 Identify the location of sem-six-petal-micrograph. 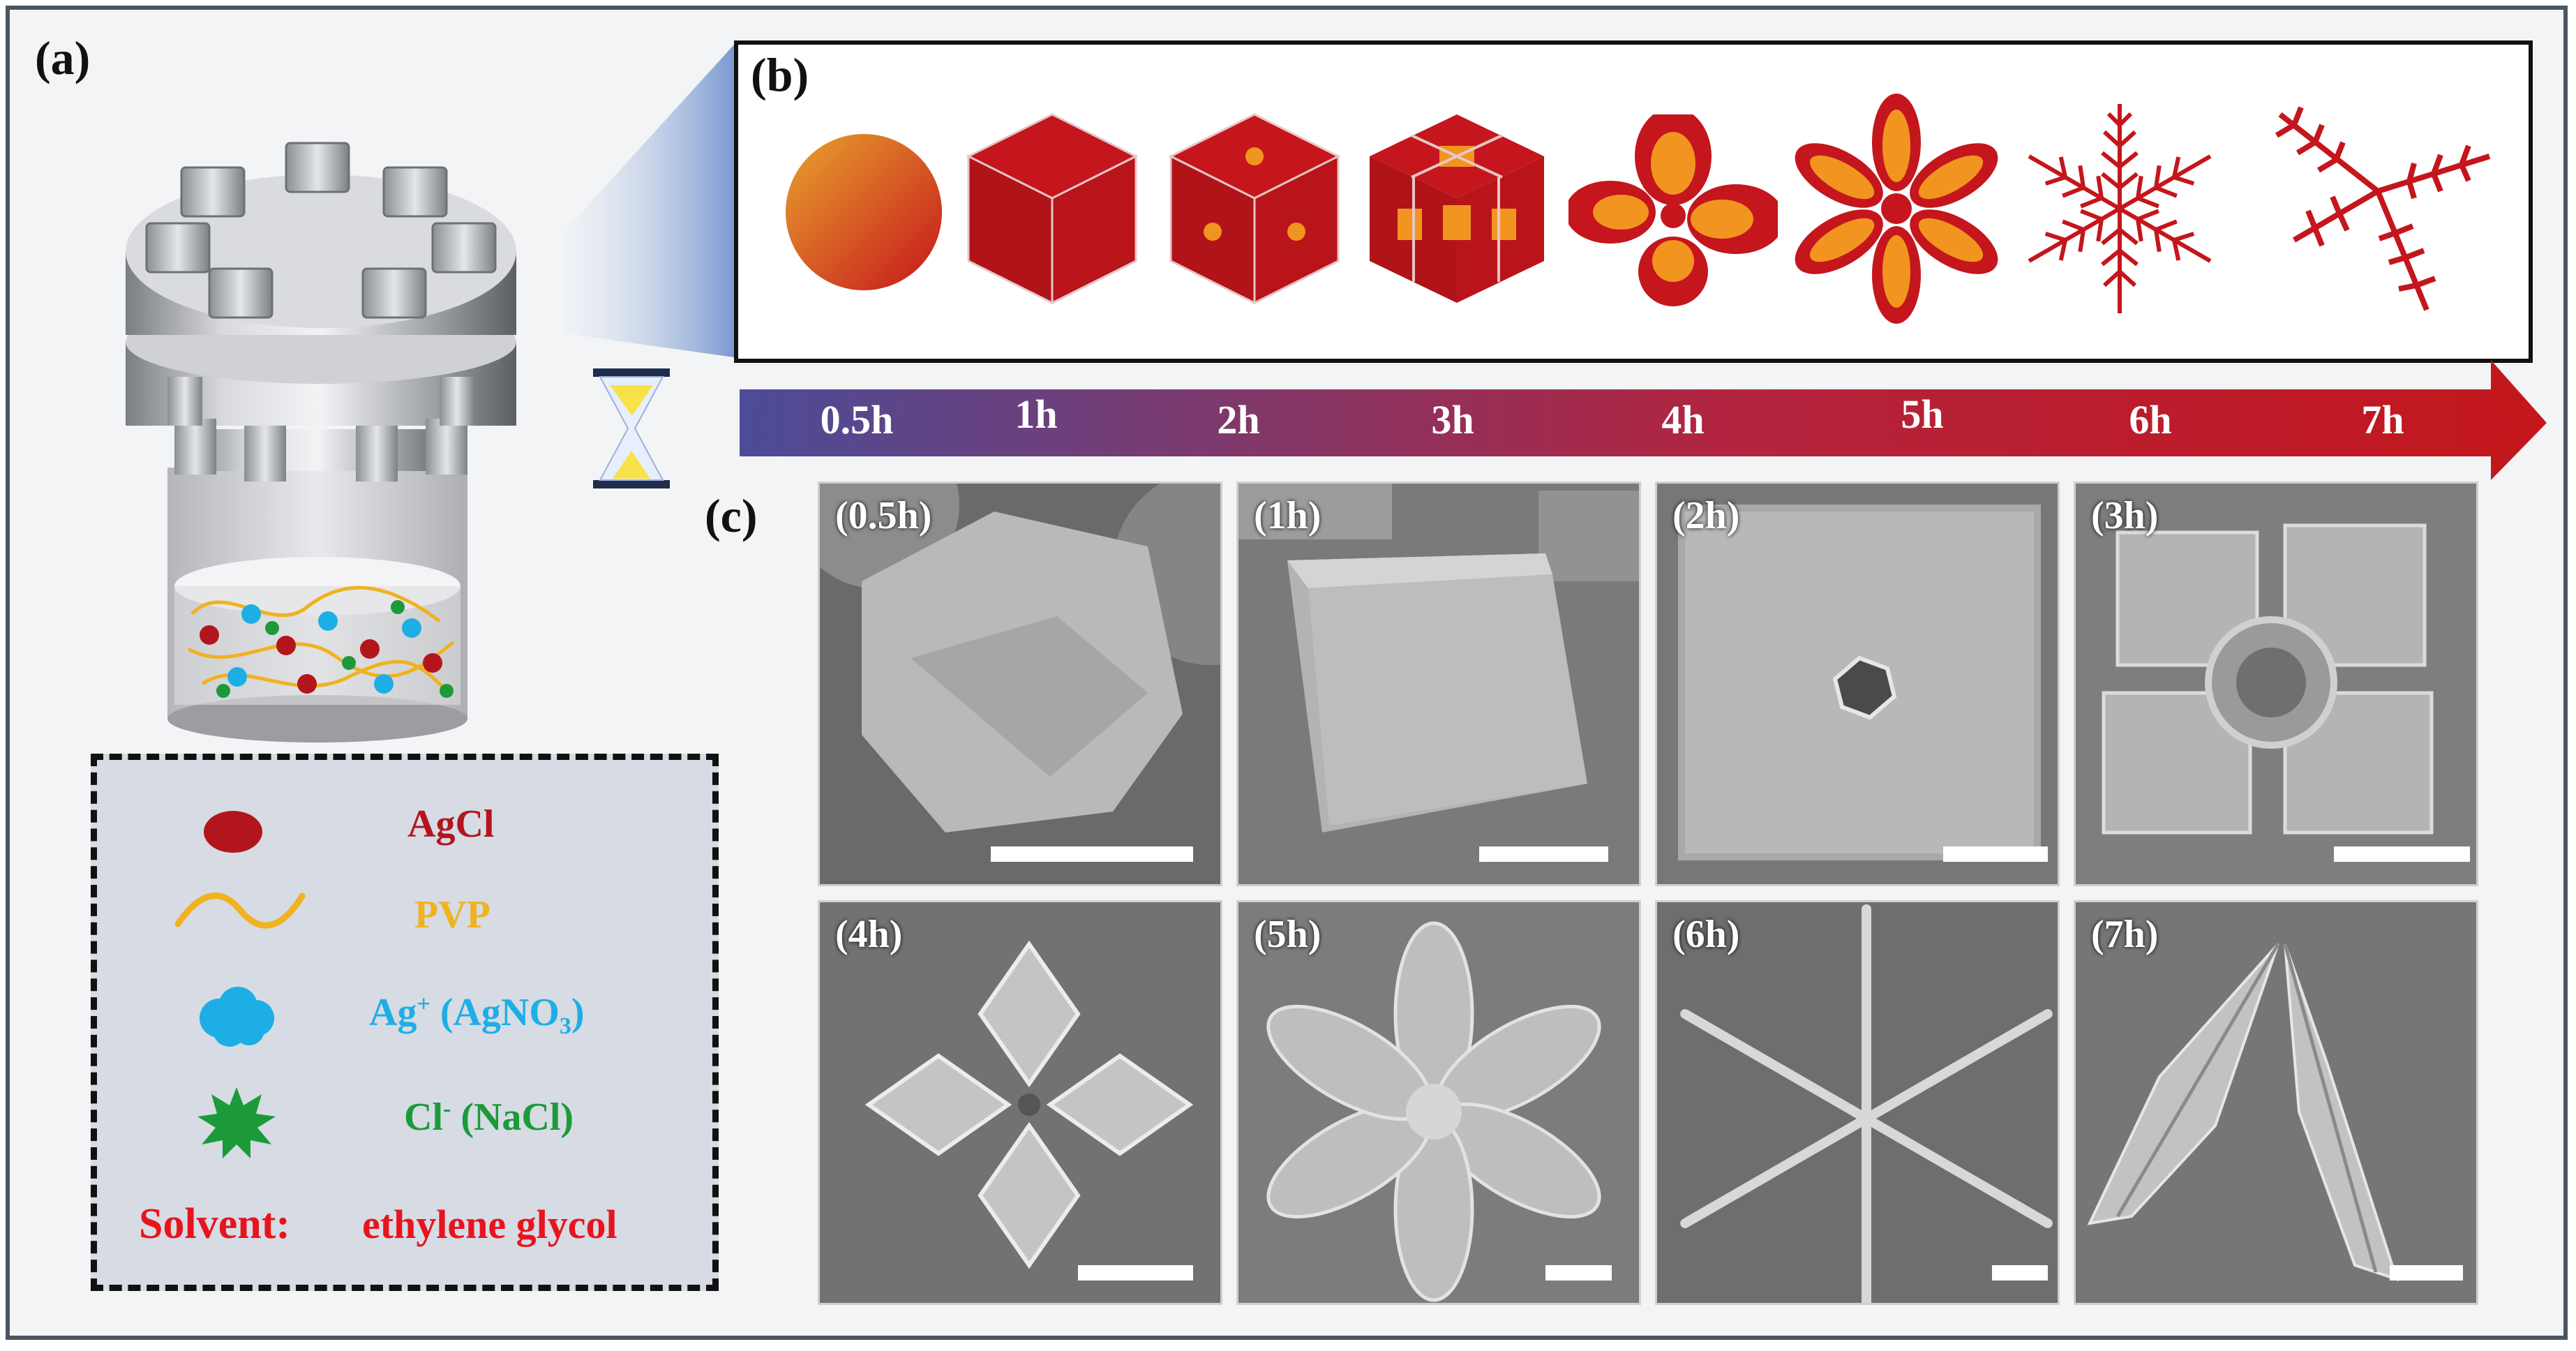
(1438, 1102).